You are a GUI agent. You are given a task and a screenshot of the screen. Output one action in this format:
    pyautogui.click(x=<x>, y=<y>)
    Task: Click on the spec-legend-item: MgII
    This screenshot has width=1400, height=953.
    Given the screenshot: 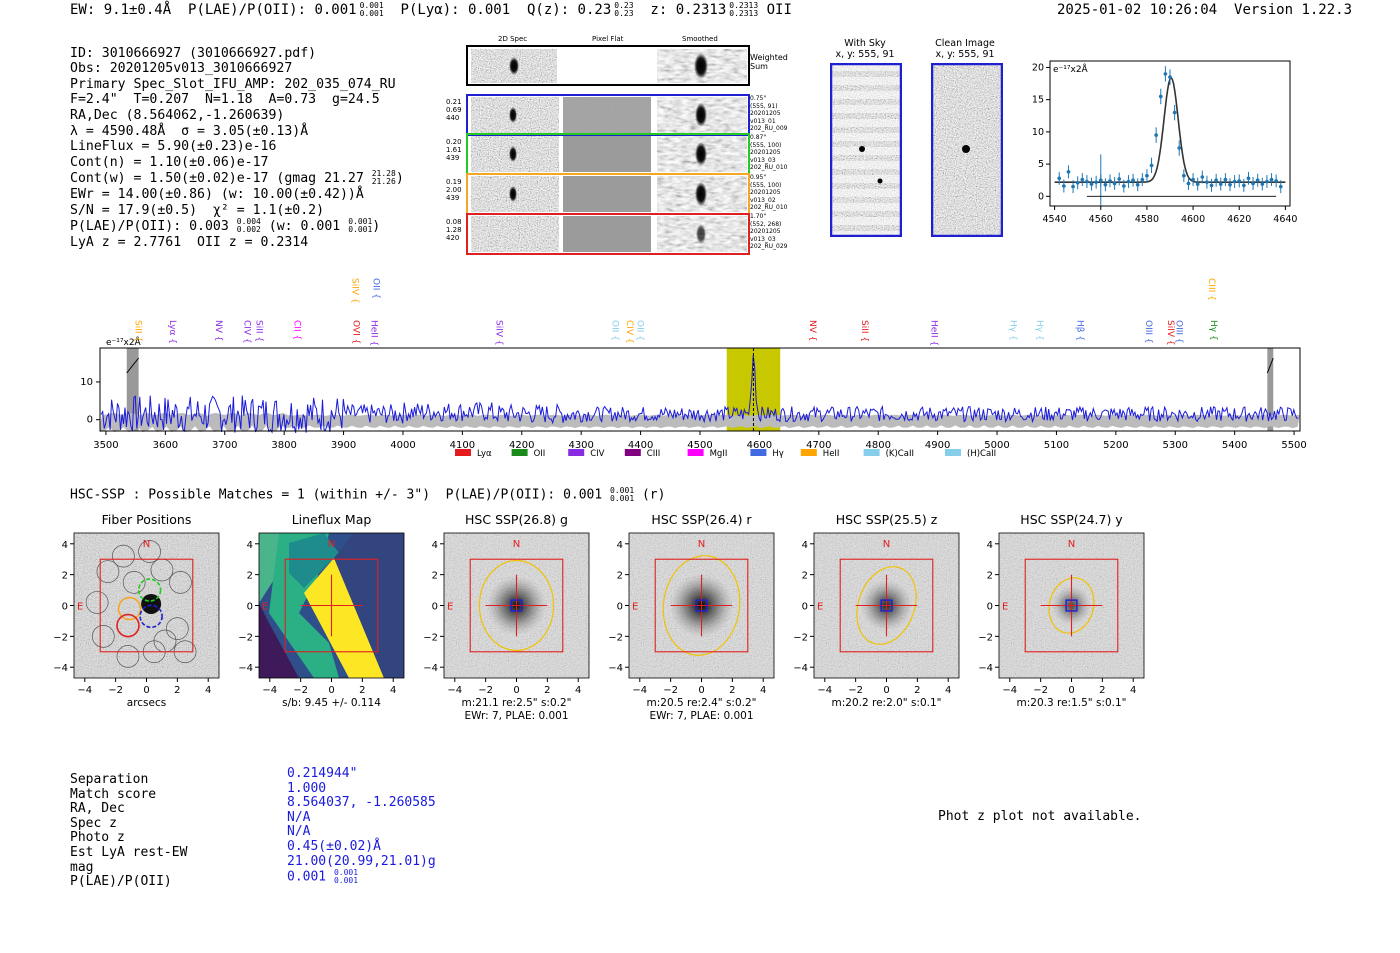 What is the action you would take?
    pyautogui.click(x=707, y=454)
    